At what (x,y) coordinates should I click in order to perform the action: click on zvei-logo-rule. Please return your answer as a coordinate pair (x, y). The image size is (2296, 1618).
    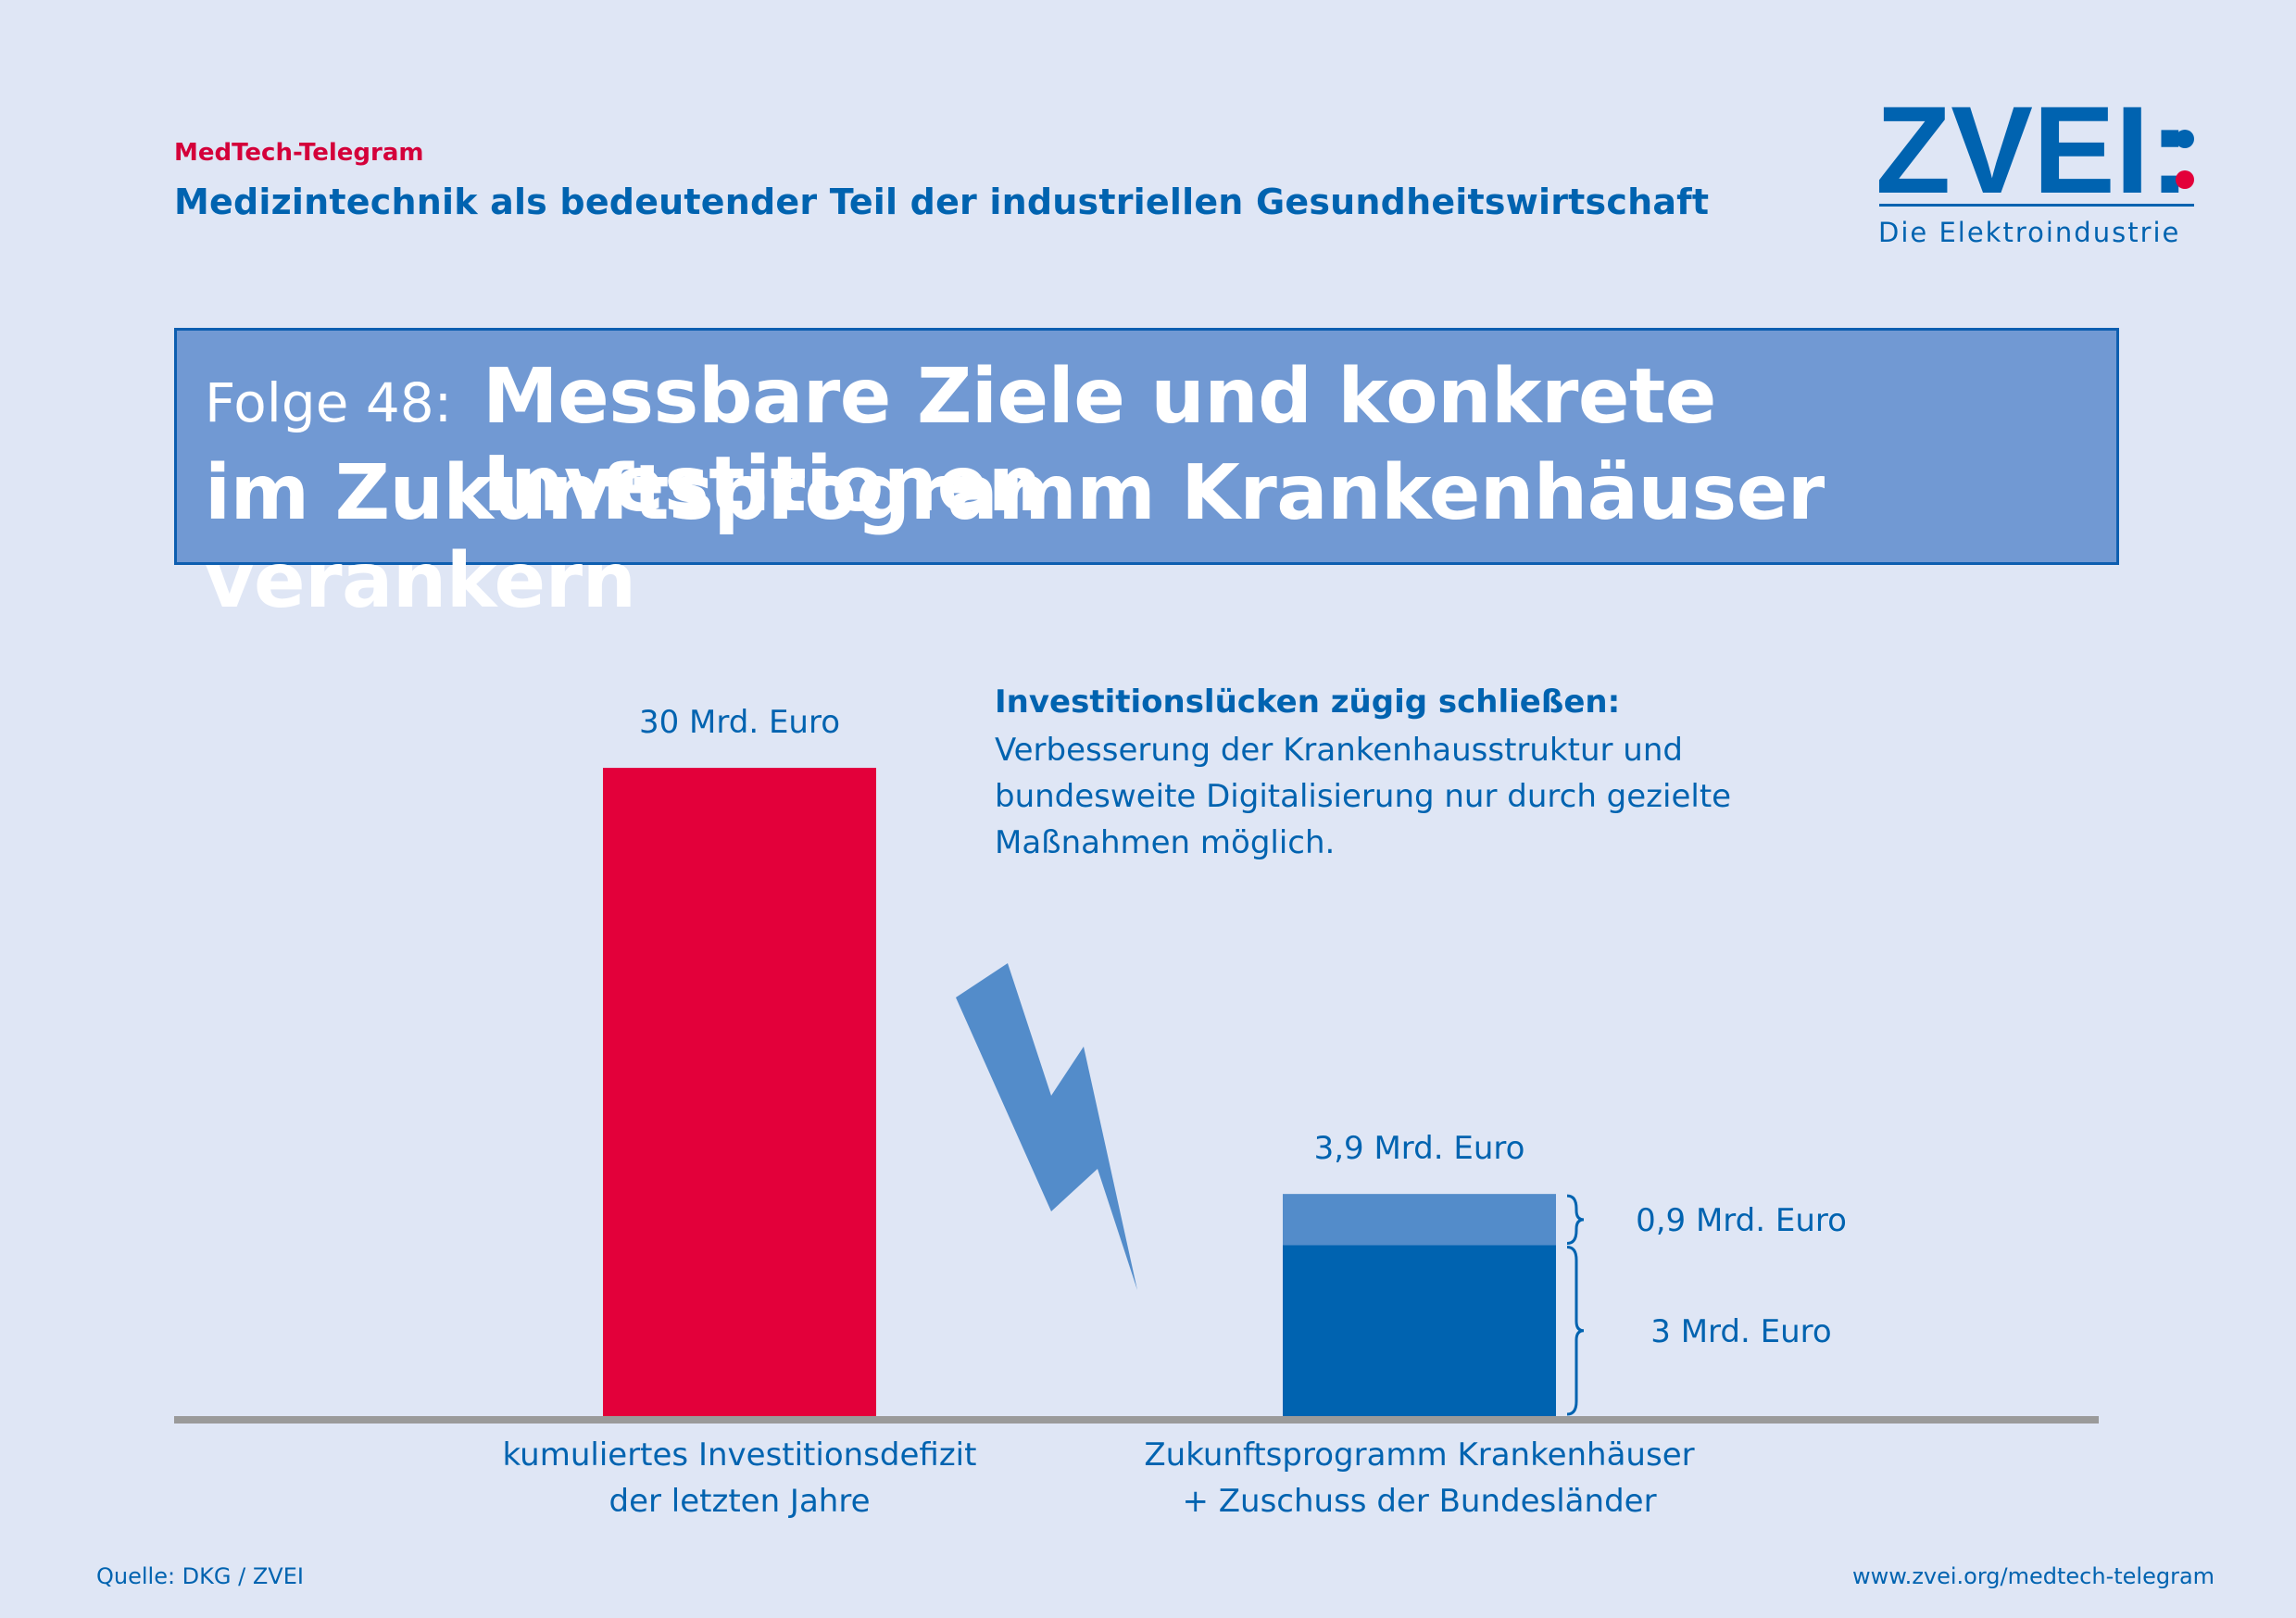
    Looking at the image, I should click on (2036, 205).